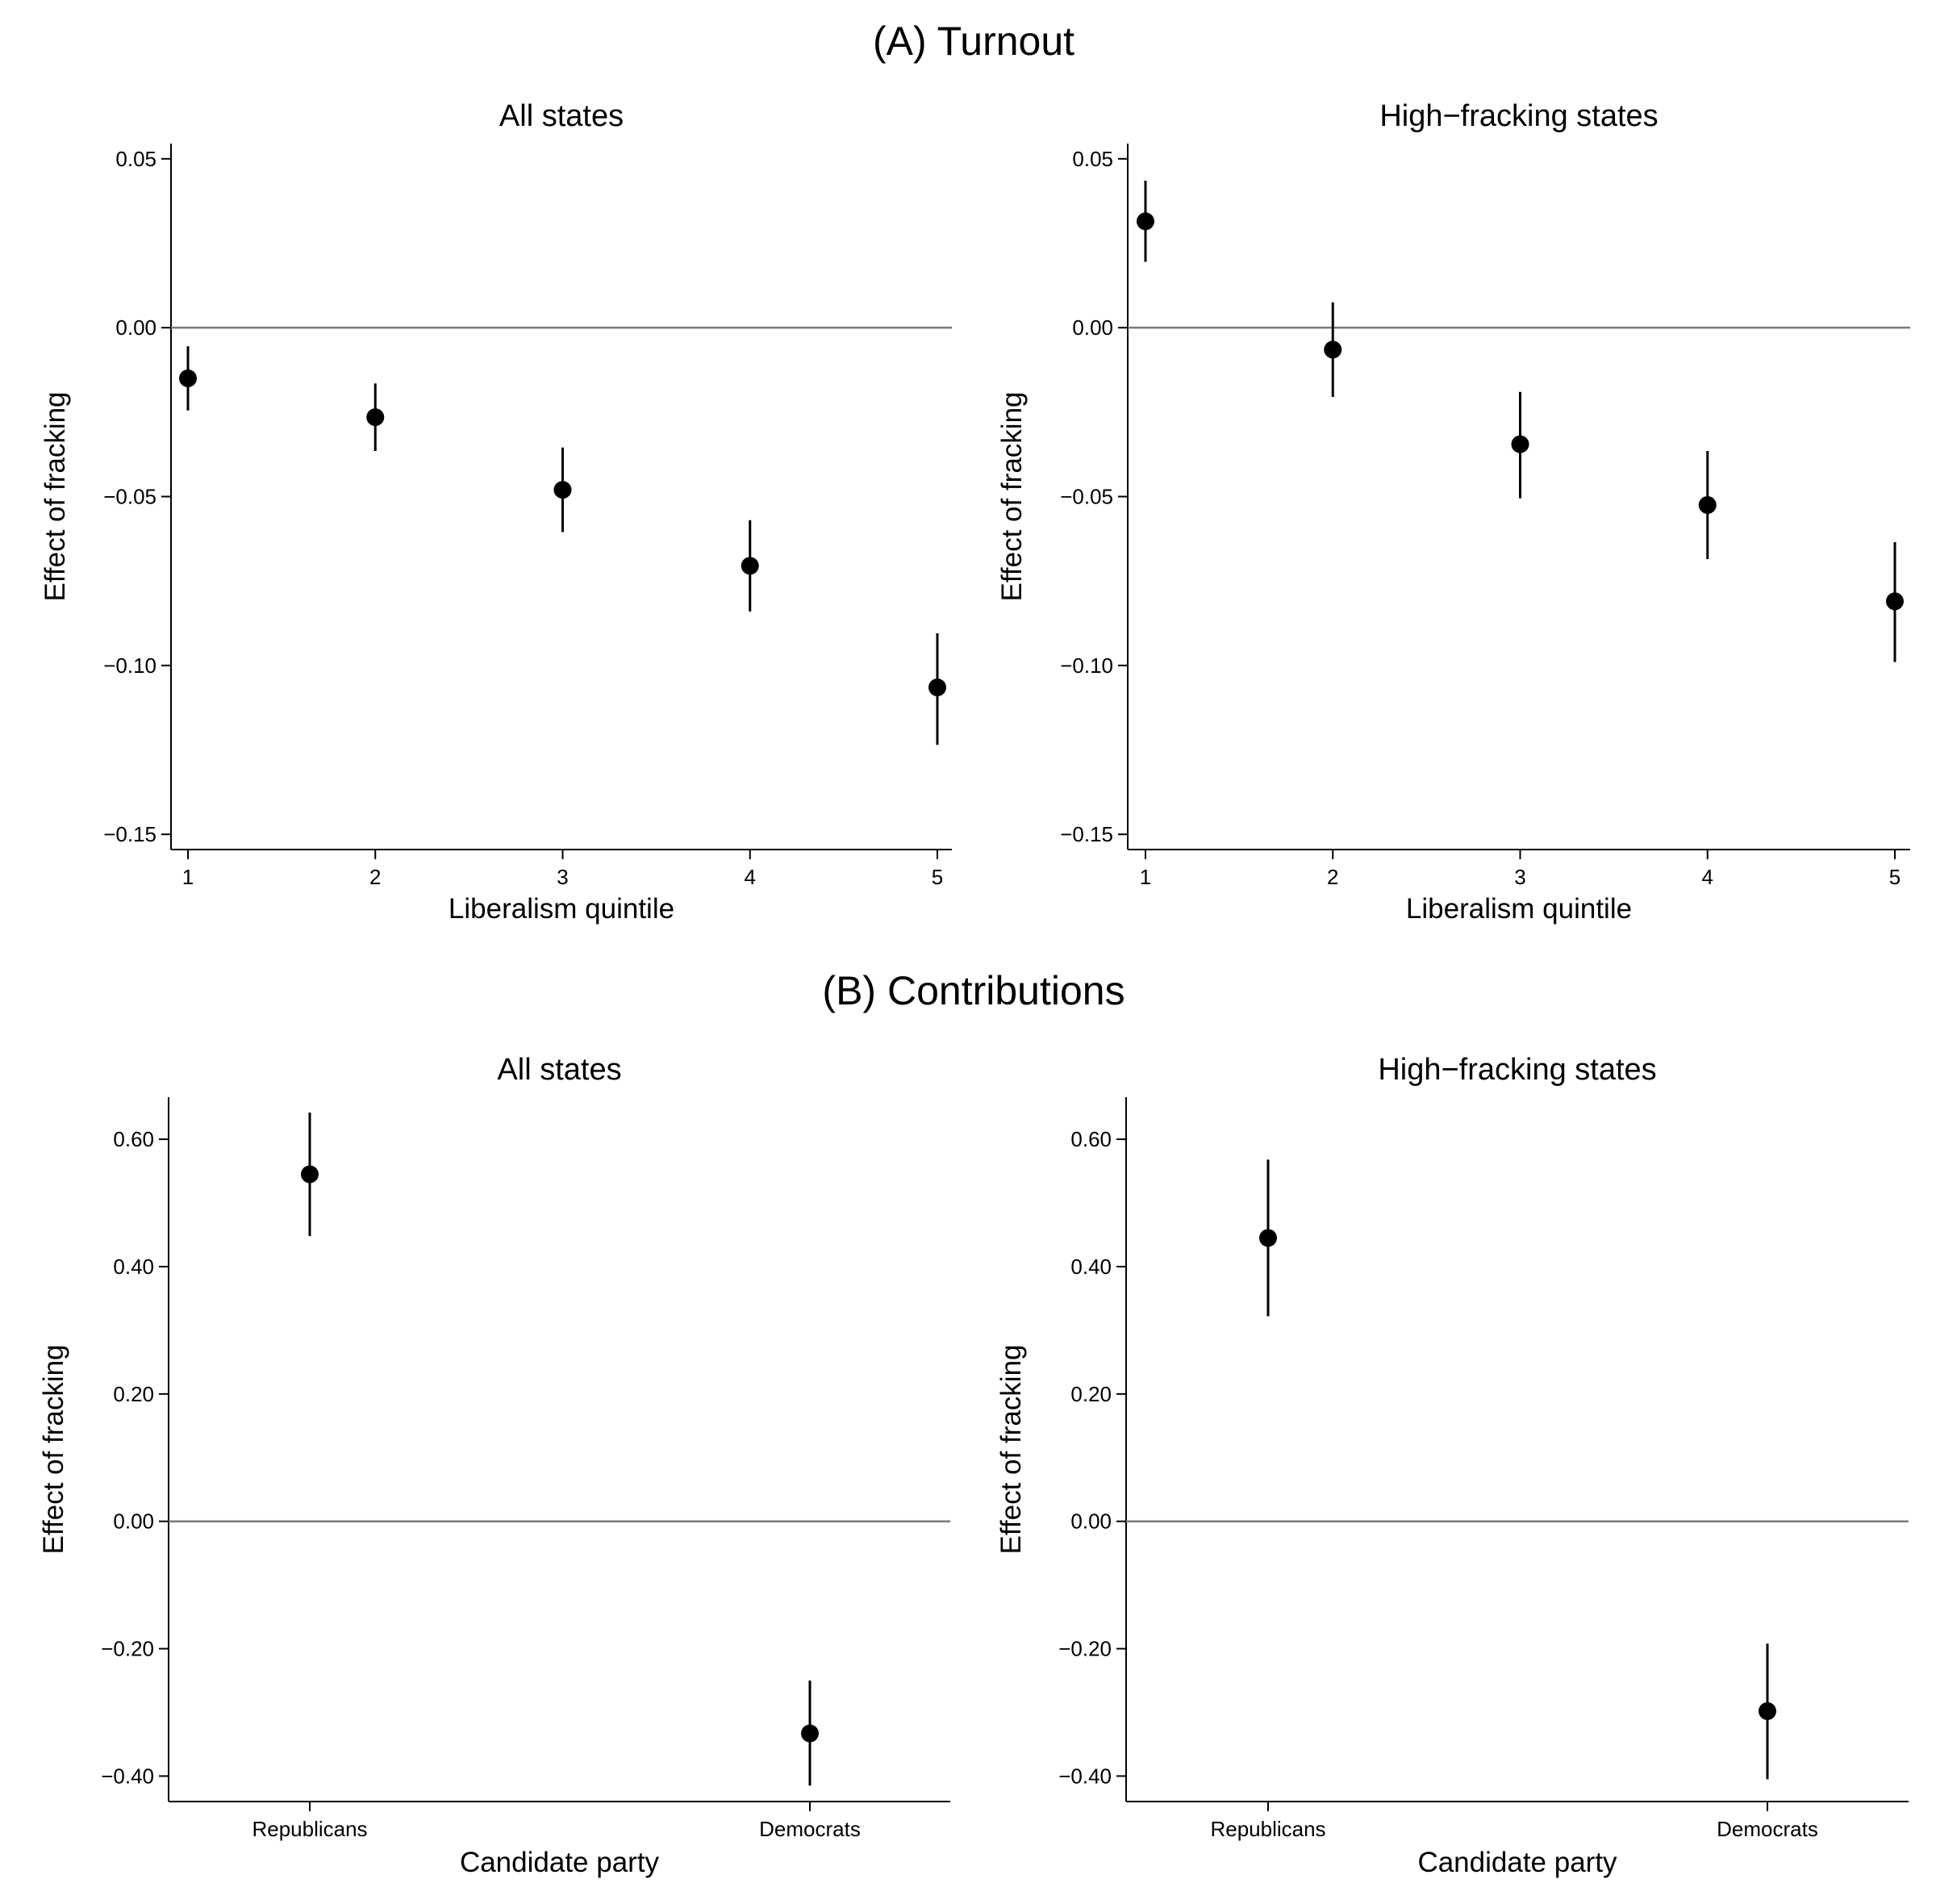 Image resolution: width=1936 pixels, height=1904 pixels. Describe the element at coordinates (974, 42) in the screenshot. I see `panel-a-title: (A) Turnout` at that location.